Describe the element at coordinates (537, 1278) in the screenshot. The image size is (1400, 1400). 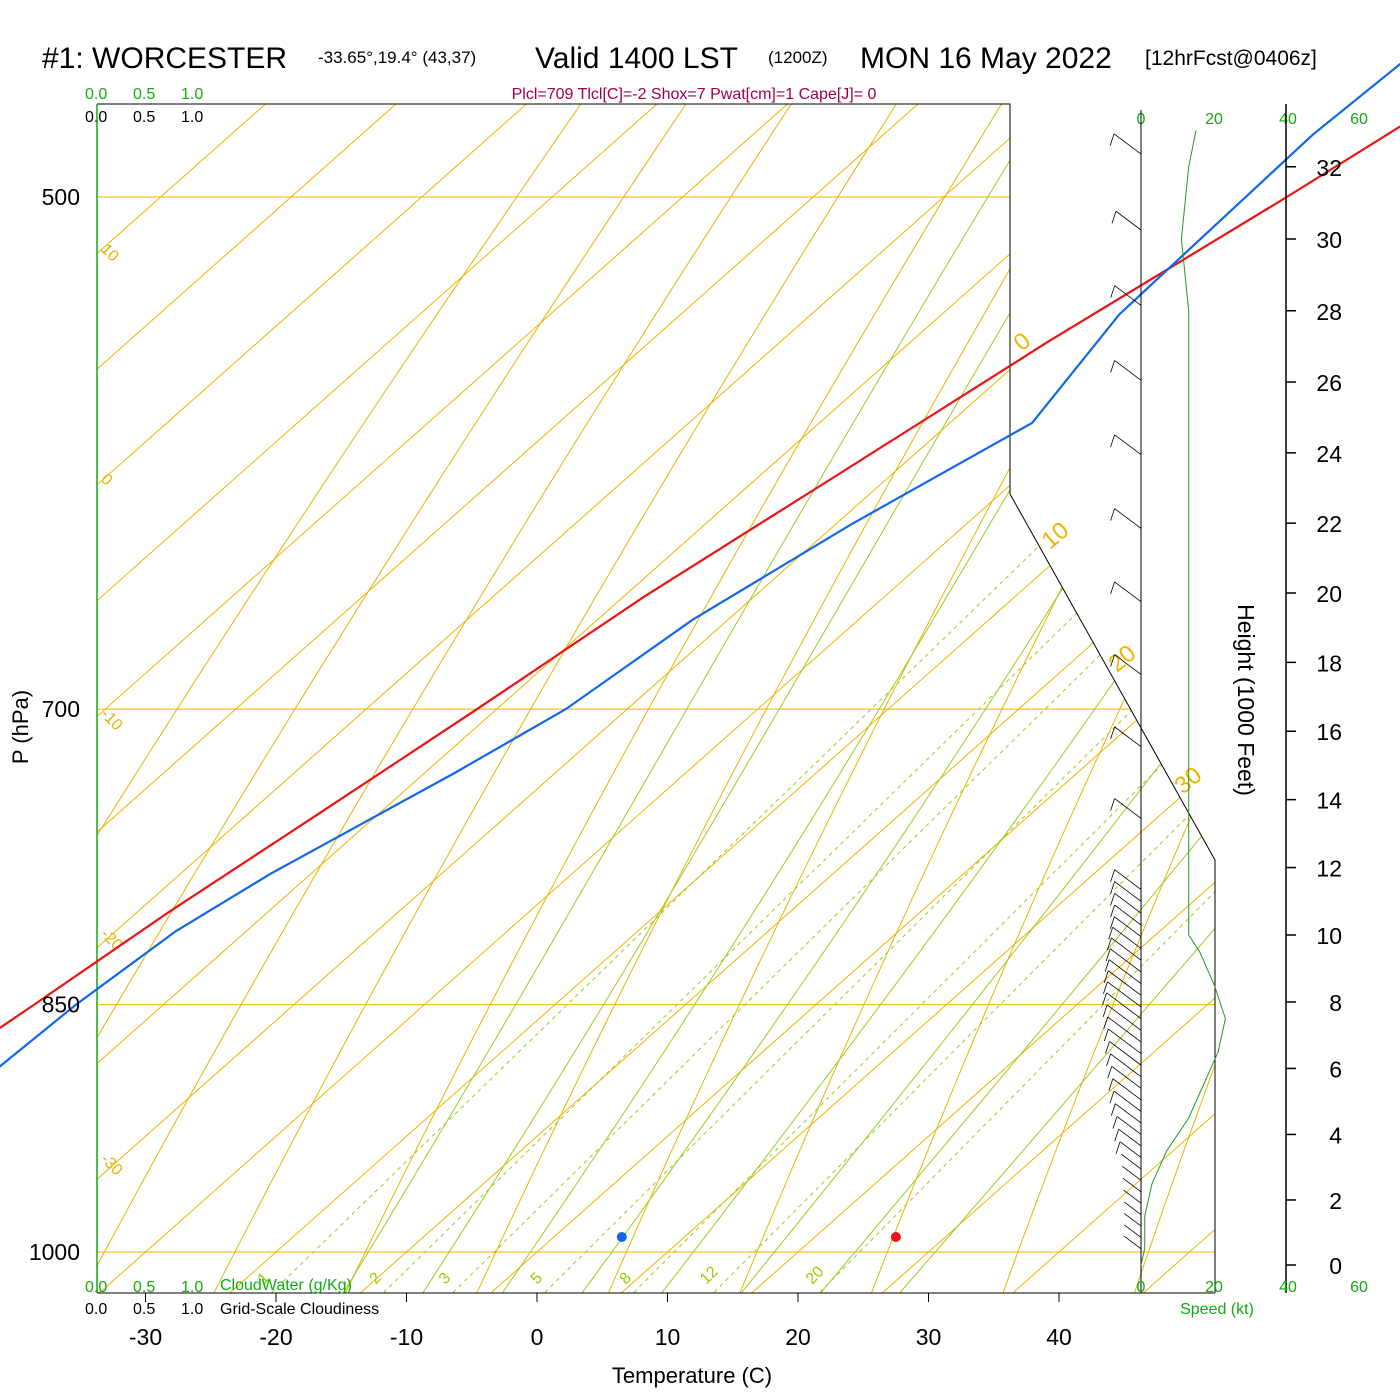
I see `mixing-ratio-label-5: 5` at that location.